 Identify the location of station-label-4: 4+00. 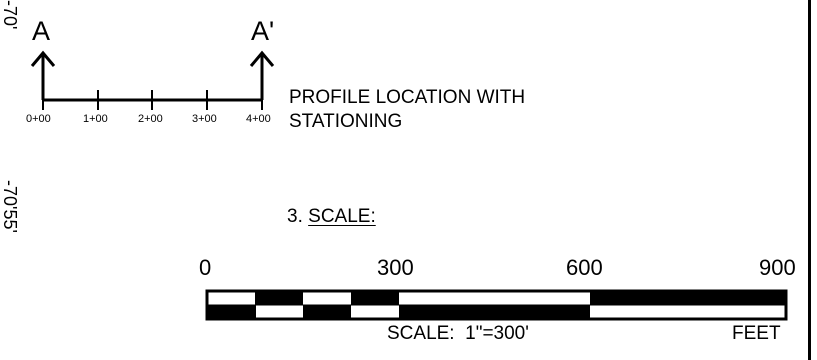
(258, 119).